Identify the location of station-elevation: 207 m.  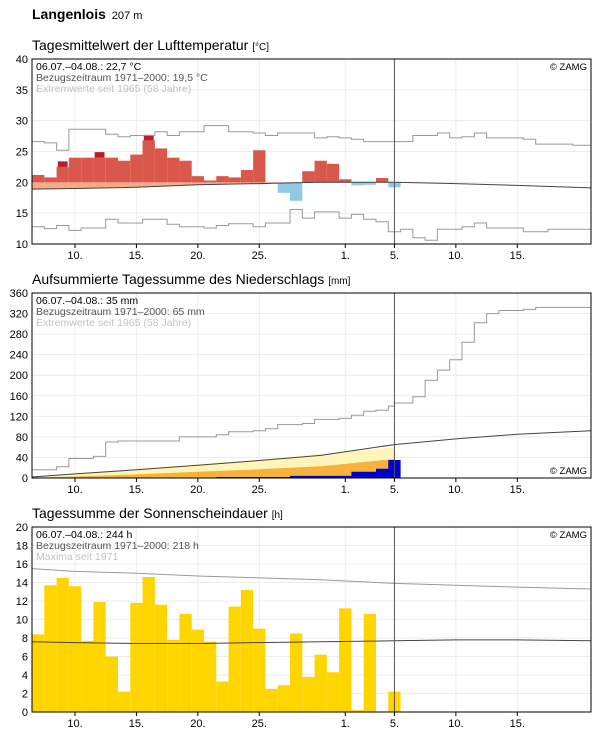
(127, 16).